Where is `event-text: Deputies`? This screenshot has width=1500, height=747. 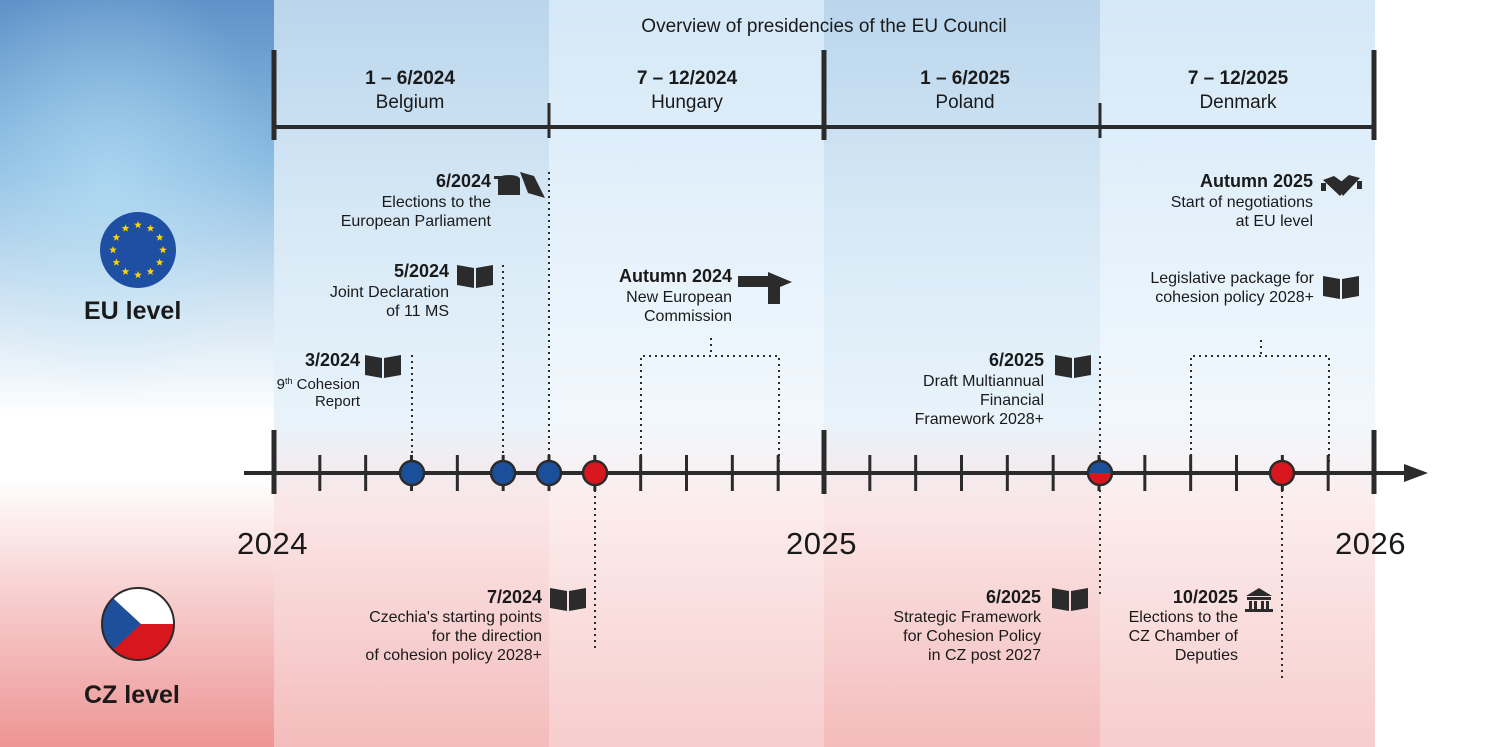
event-text: Deputies is located at coordinates (1206, 655).